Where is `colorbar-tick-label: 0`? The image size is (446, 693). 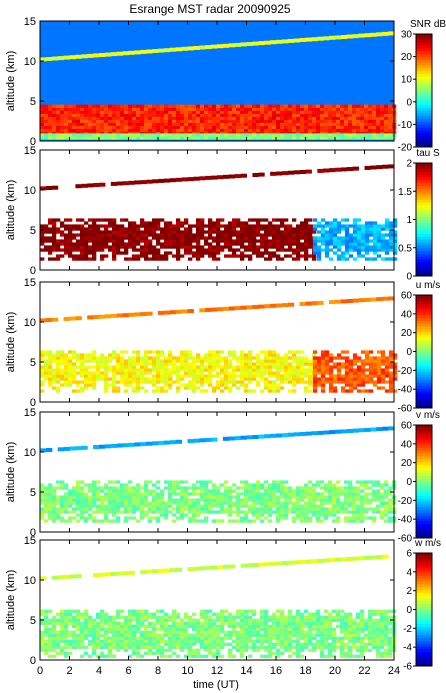
colorbar-tick-label: 0 is located at coordinates (409, 482).